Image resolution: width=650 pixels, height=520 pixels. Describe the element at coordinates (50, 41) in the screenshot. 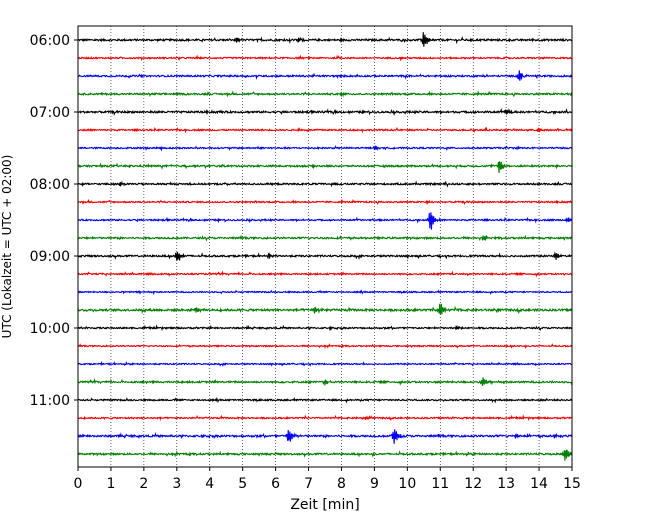

I see `y-tick-label: 06:00` at that location.